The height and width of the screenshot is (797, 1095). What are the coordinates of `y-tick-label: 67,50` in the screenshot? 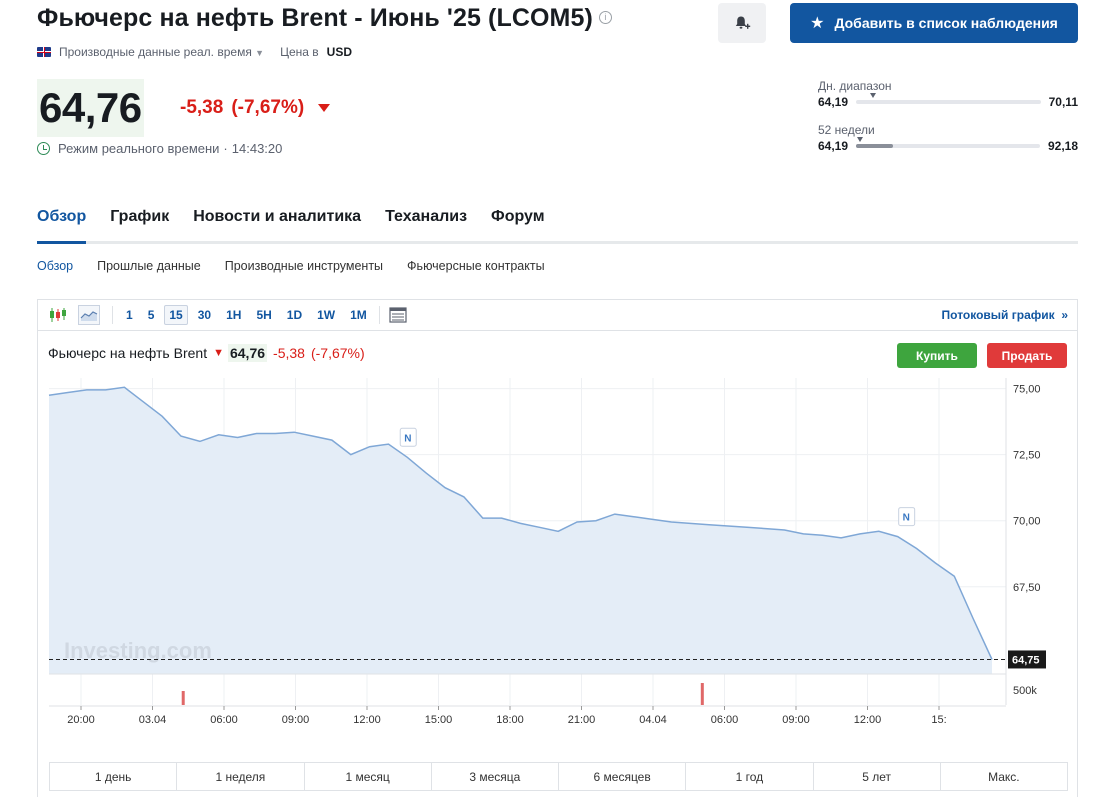 It's located at (1027, 588).